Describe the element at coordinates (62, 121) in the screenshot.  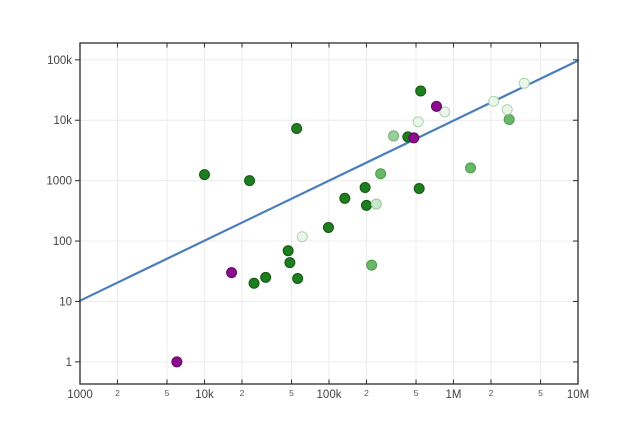
I see `y-tick-label: 10k` at that location.